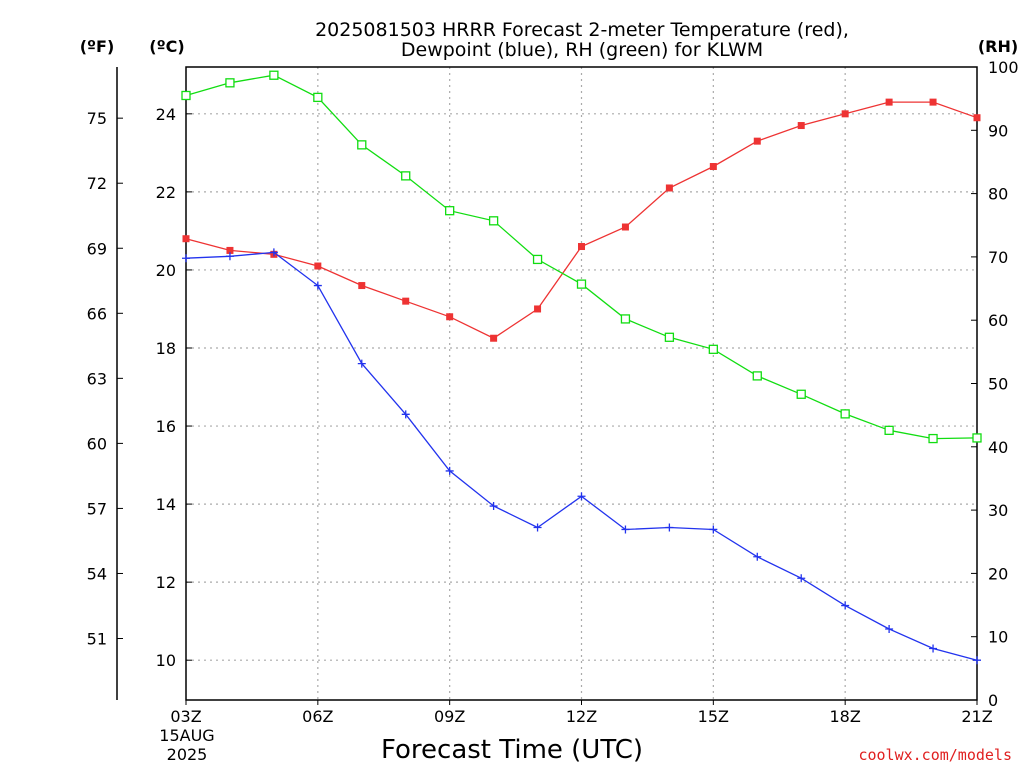  Describe the element at coordinates (1003, 67) in the screenshot. I see `rh-tick-label: 100` at that location.